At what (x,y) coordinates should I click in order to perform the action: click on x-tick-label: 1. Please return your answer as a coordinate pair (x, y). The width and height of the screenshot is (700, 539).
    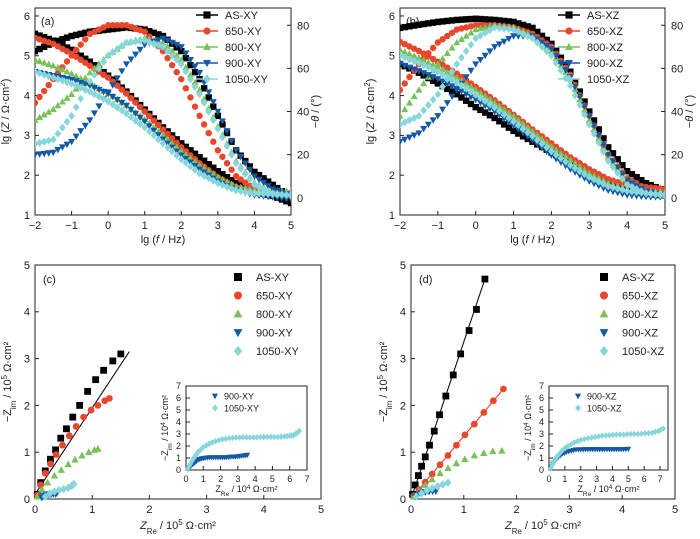
    Looking at the image, I should click on (564, 479).